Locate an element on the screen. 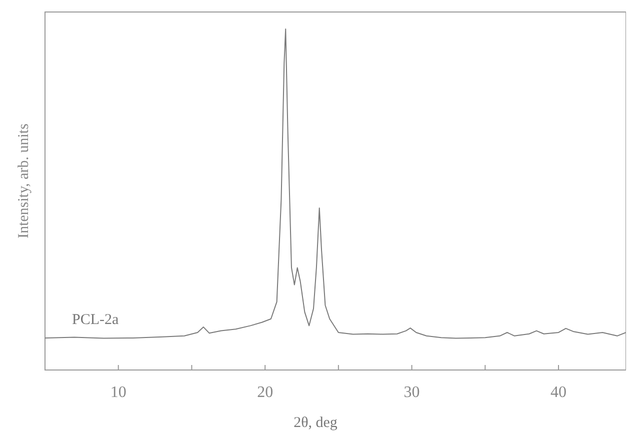 This screenshot has width=634, height=441. x-tick-label: 40 is located at coordinates (558, 392).